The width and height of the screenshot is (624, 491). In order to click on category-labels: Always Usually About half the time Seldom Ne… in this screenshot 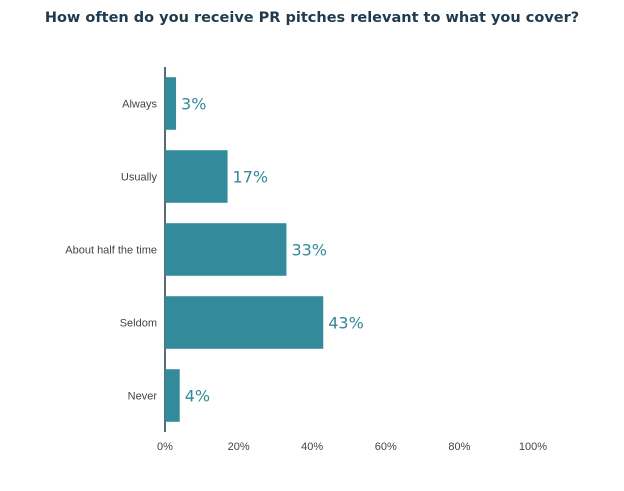, I will do `click(111, 251)`.